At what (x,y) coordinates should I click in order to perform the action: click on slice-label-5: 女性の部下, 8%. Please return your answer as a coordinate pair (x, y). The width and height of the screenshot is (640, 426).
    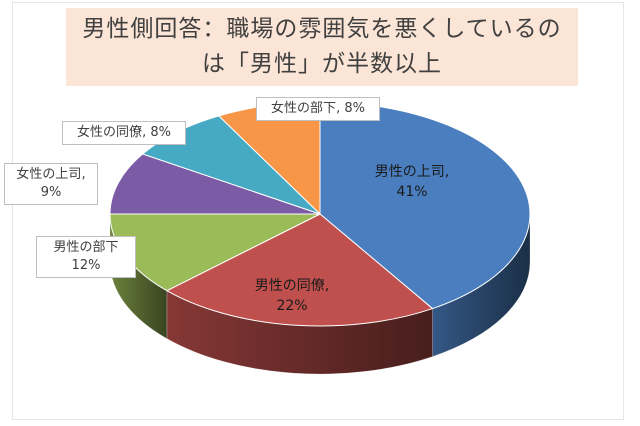
    Looking at the image, I should click on (318, 109).